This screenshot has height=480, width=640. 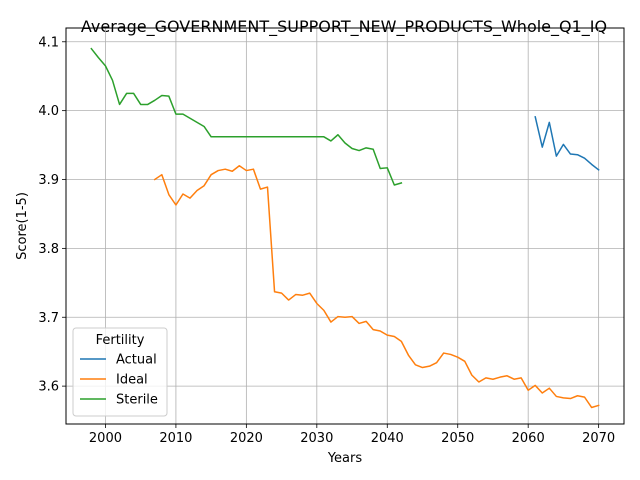 I want to click on legend-box, so click(x=120, y=372).